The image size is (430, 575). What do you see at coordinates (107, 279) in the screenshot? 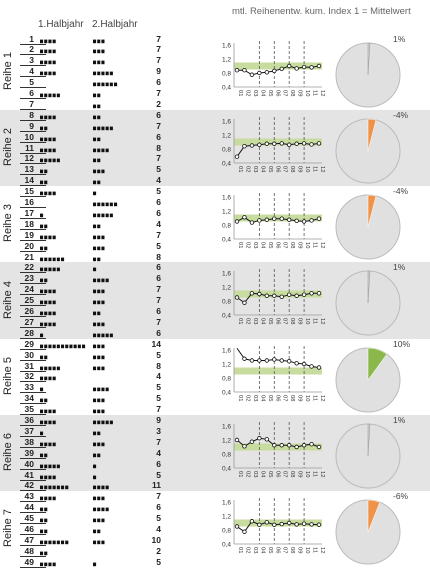
I see `table-row: 23 6` at bounding box center [107, 279].